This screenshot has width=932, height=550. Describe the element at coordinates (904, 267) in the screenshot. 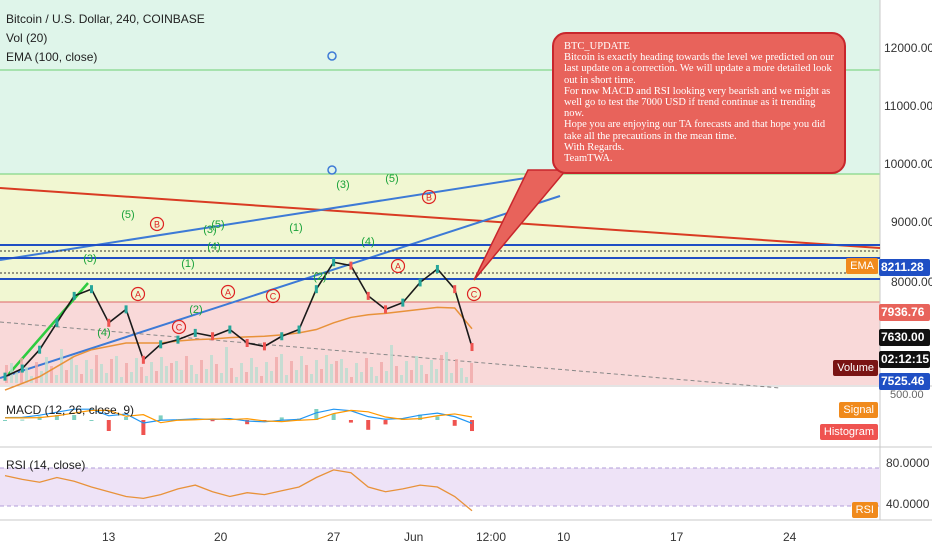

I see `ema-price-label: 8211.28` at that location.